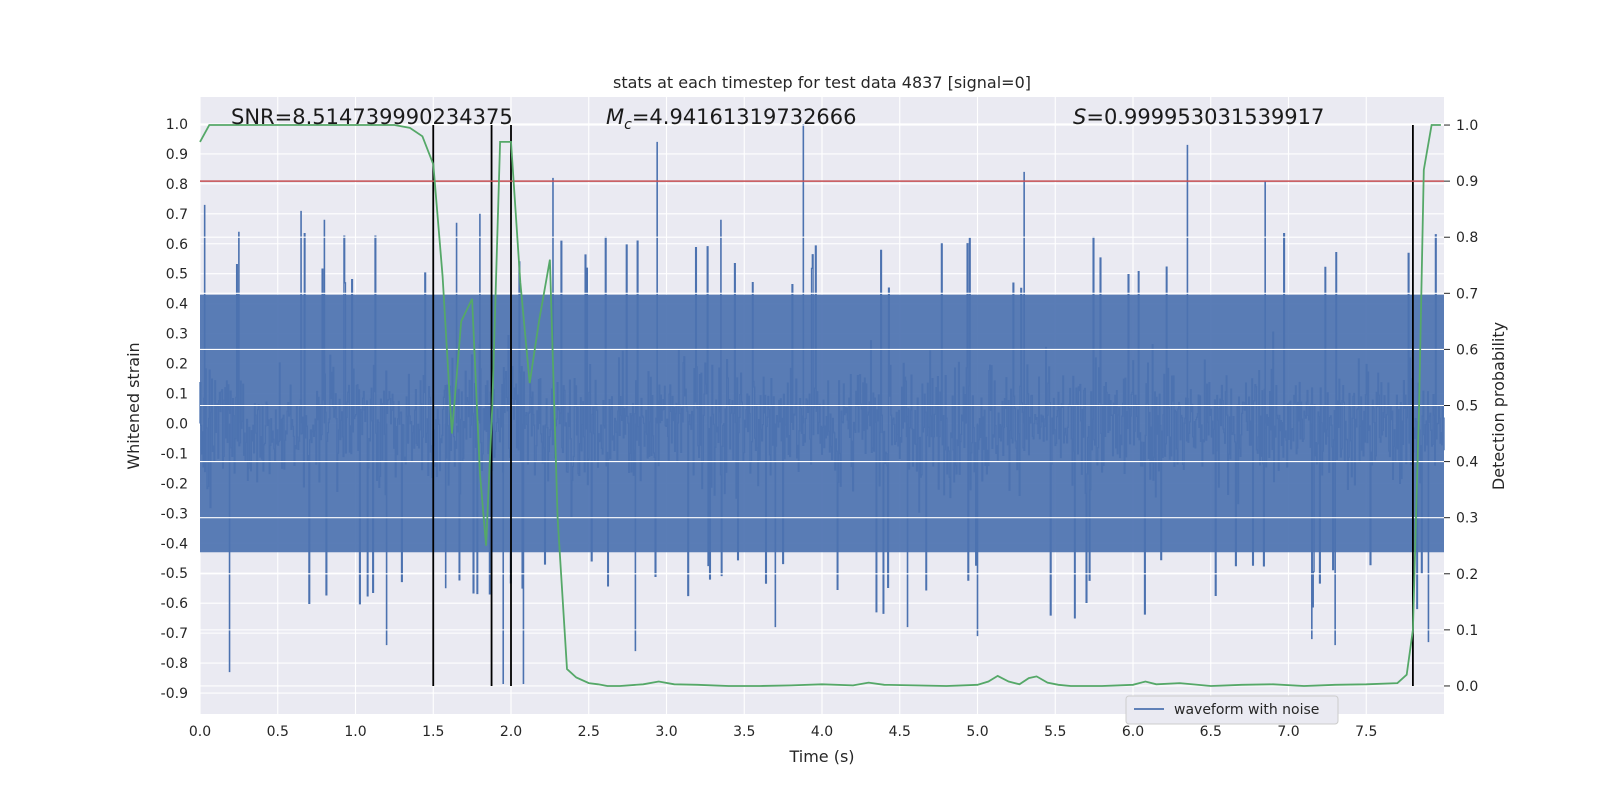 The width and height of the screenshot is (1600, 800). Describe the element at coordinates (174, 574) in the screenshot. I see `y-left-tick-label: -0.5` at that location.